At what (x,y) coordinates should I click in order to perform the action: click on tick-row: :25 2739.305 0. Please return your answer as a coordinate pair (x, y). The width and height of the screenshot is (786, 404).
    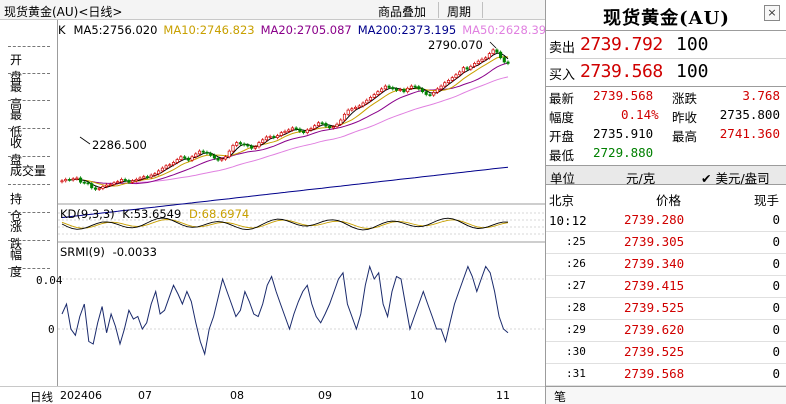
    Looking at the image, I should click on (666, 242).